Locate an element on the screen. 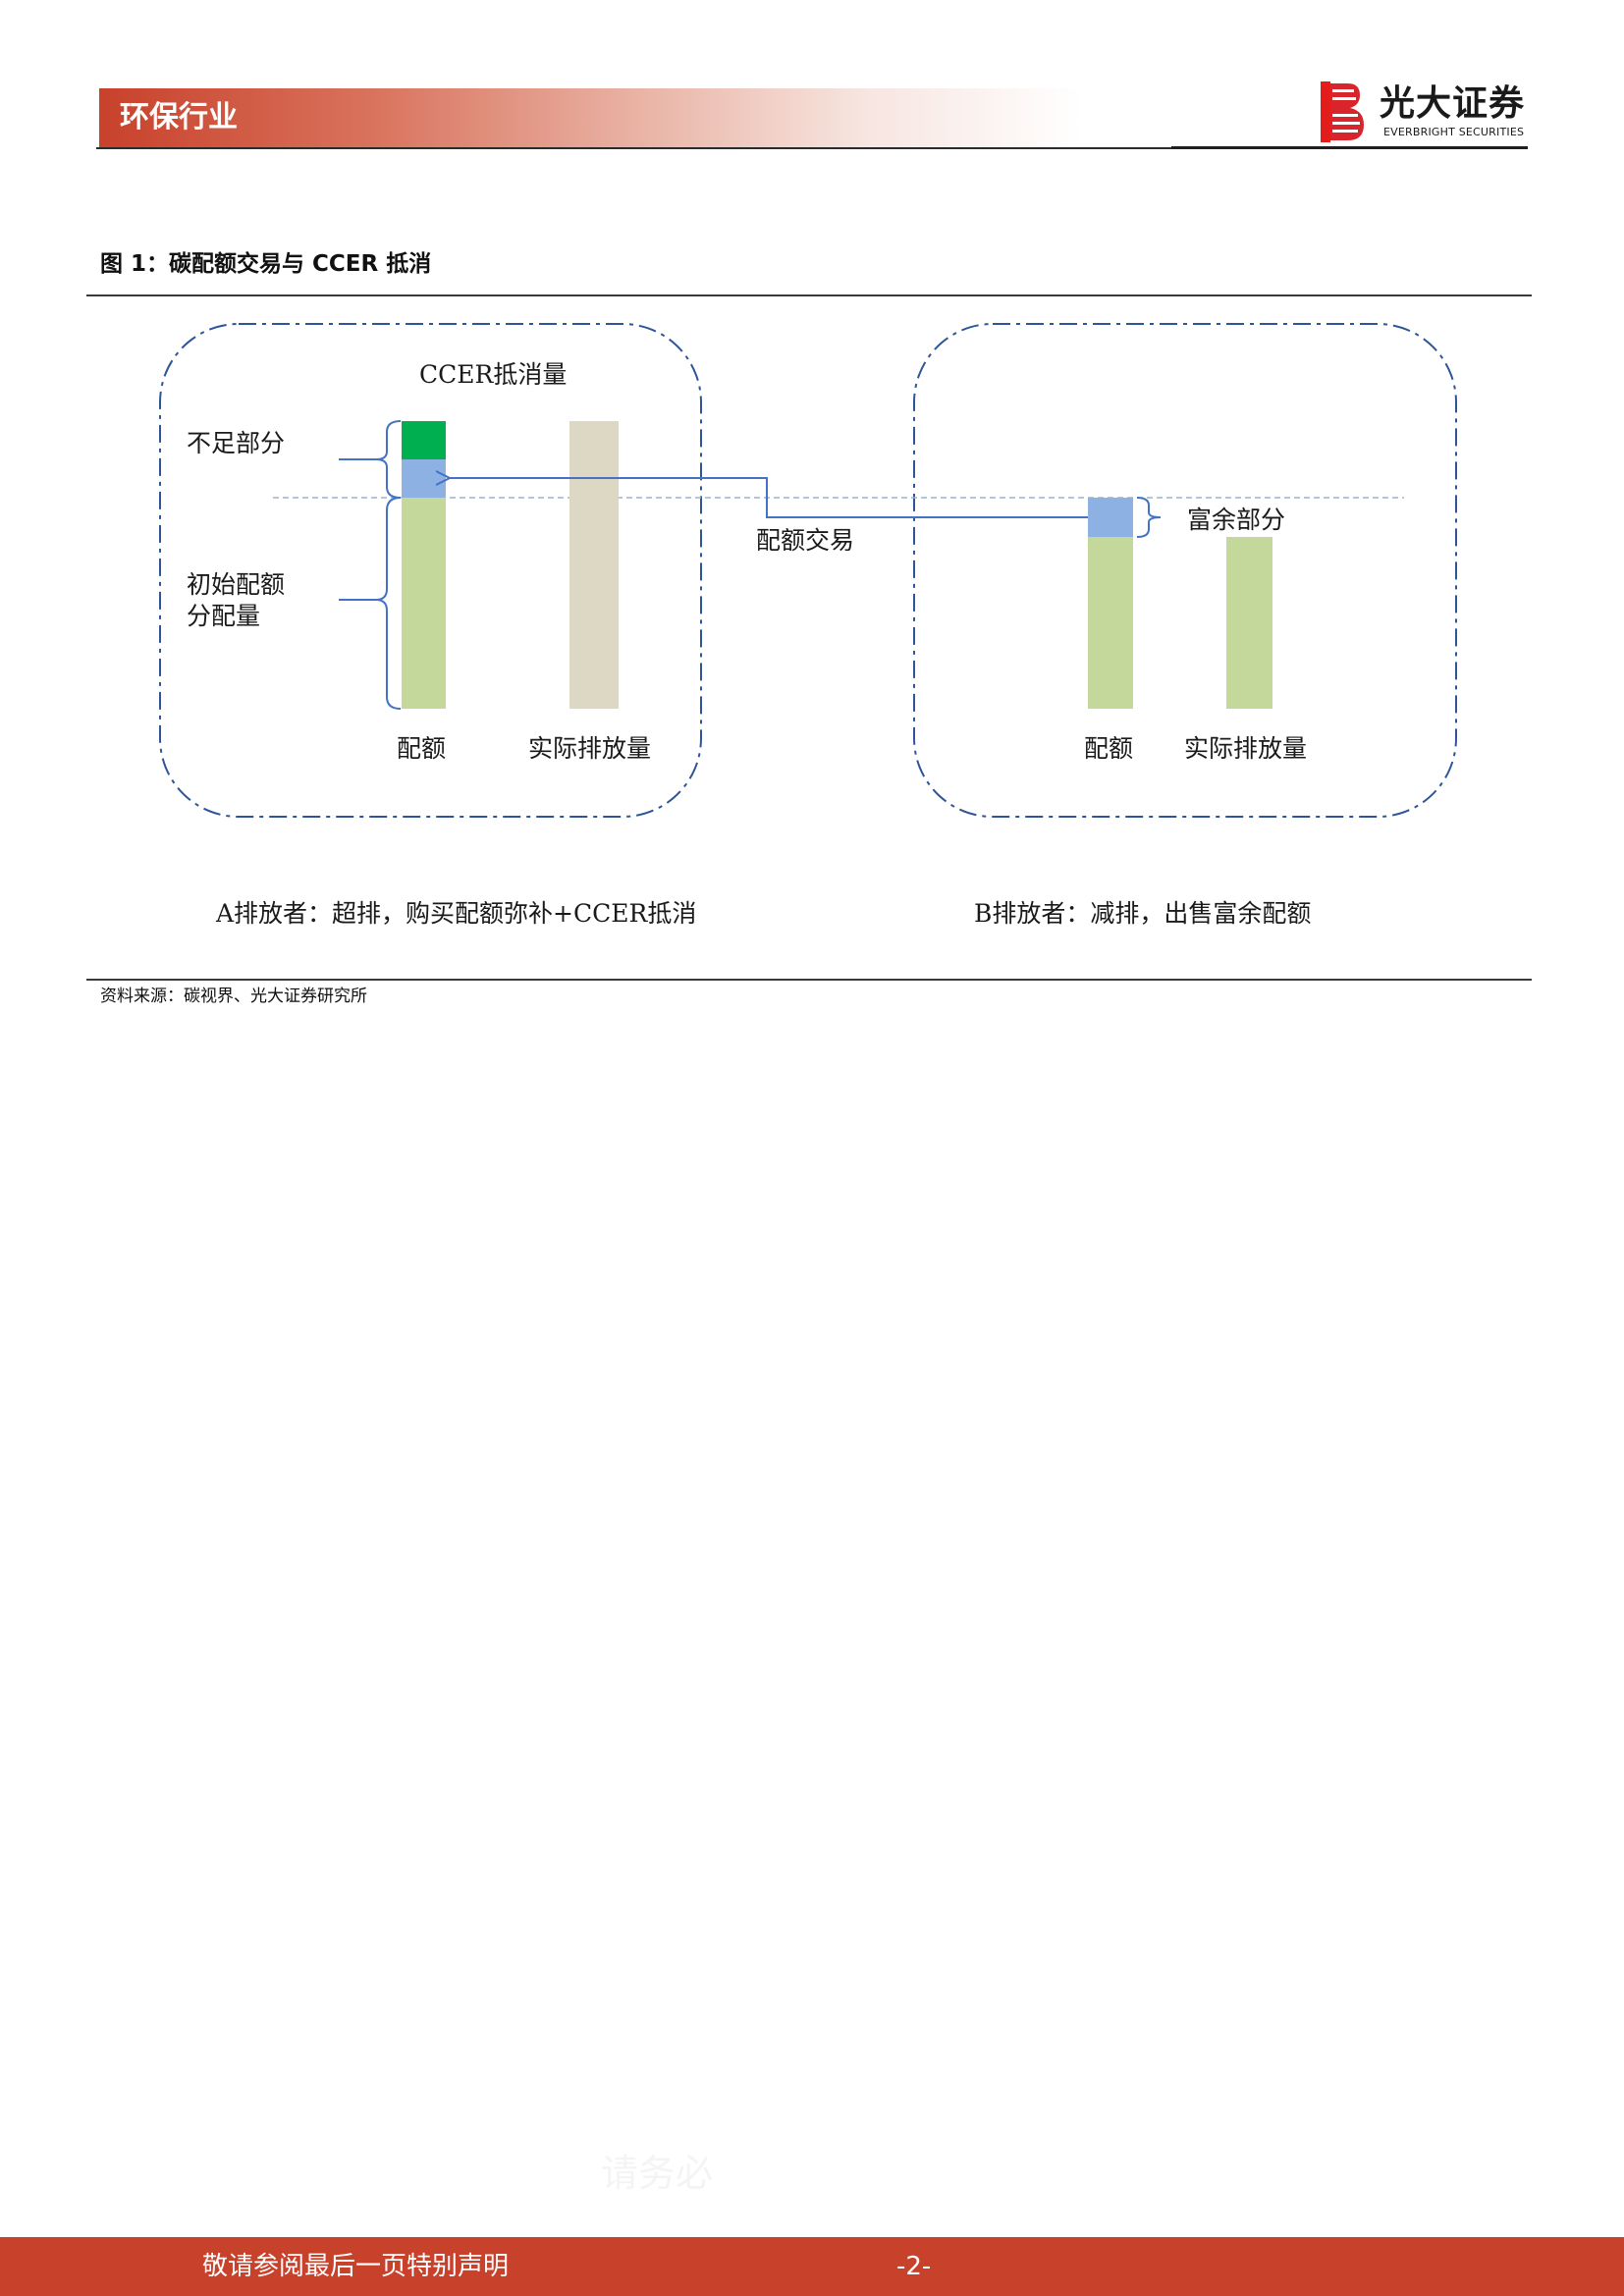  allocation-brace-icon is located at coordinates (370, 603).